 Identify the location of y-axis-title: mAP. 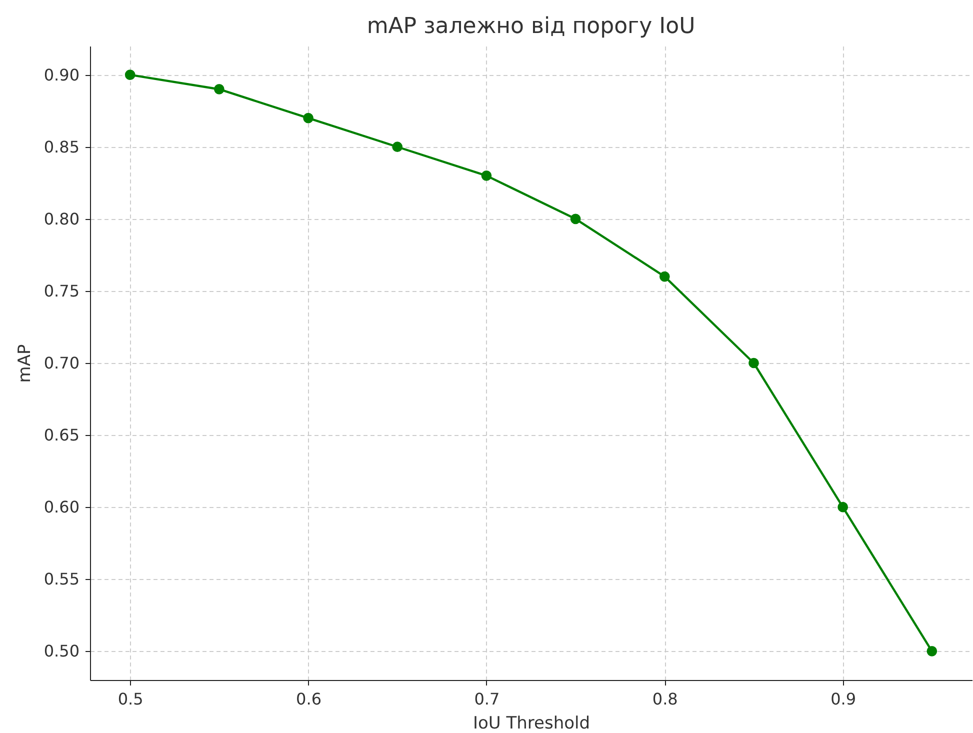
(24, 363).